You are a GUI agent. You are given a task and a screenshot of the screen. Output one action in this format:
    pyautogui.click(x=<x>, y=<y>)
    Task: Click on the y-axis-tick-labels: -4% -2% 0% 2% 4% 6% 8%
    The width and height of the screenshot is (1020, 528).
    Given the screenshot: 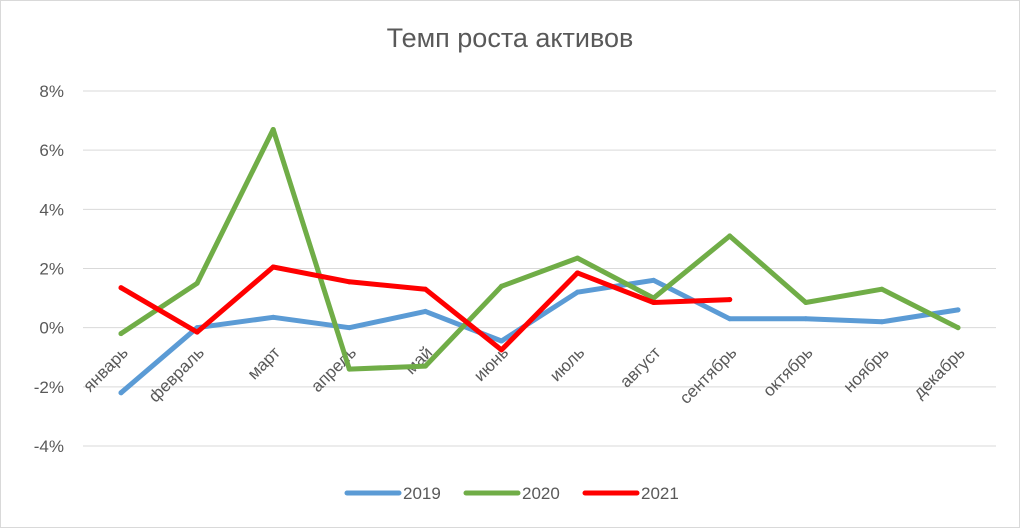 What is the action you would take?
    pyautogui.click(x=49, y=269)
    